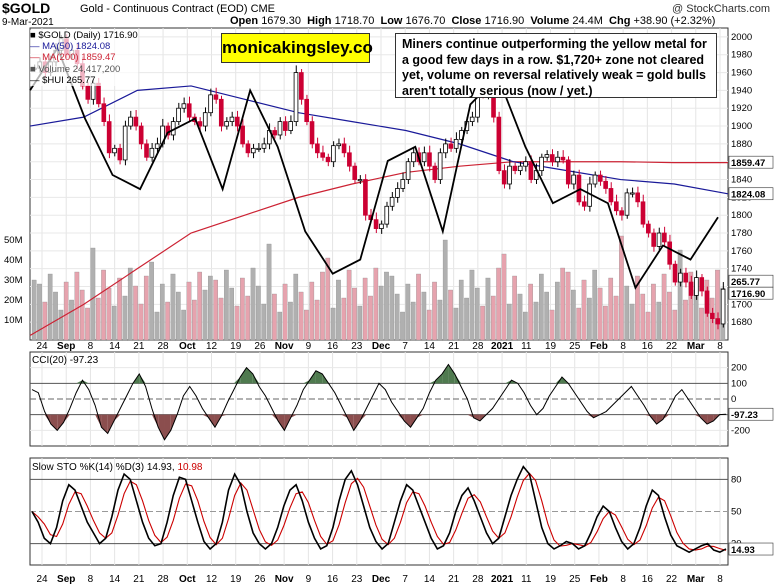  Describe the element at coordinates (236, 579) in the screenshot. I see `x-tick-label: 19` at that location.